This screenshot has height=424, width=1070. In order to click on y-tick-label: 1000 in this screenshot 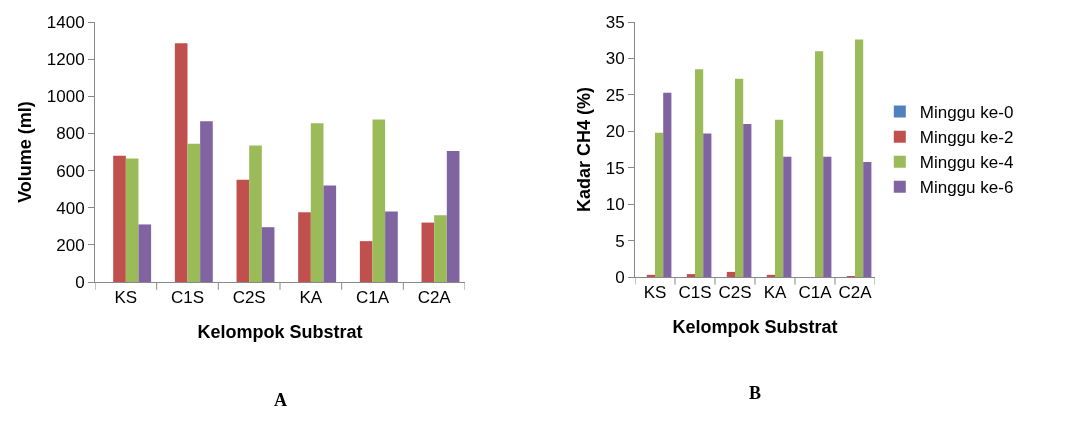, I will do `click(65, 97)`.